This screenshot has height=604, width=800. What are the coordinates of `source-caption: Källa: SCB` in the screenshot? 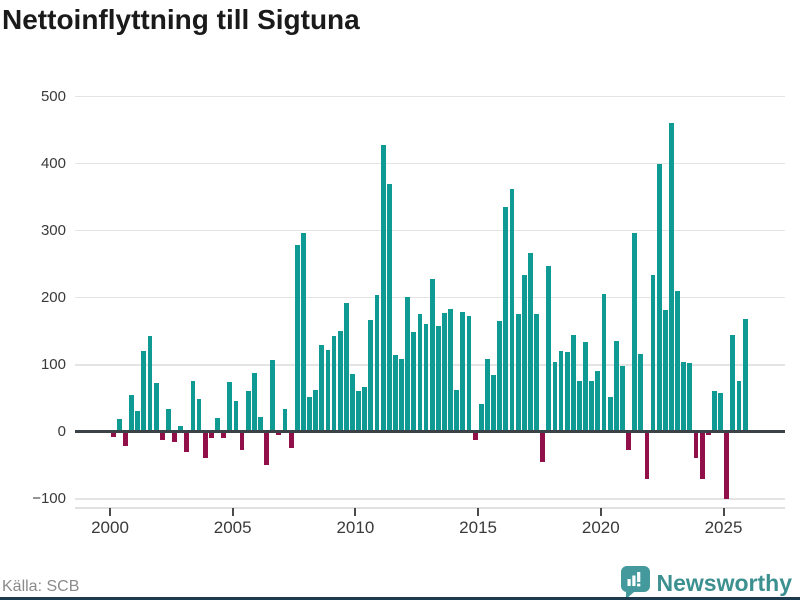 It's located at (41, 586).